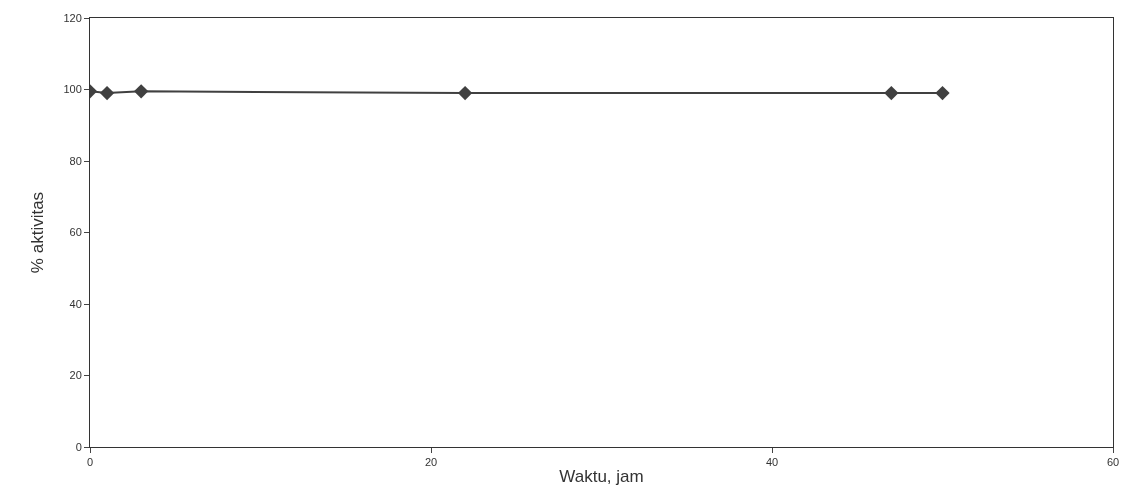 This screenshot has height=495, width=1131. What do you see at coordinates (72, 17) in the screenshot?
I see `y-tick-label: 120` at bounding box center [72, 17].